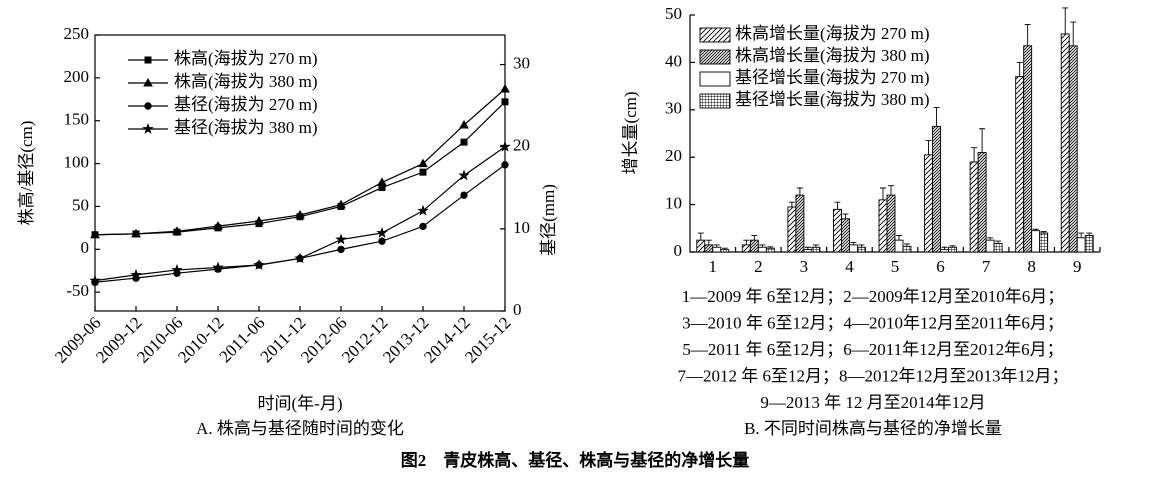 The image size is (1150, 503). What do you see at coordinates (300, 428) in the screenshot?
I see `subtitle-a: A. 株高与基径随时间的变化` at bounding box center [300, 428].